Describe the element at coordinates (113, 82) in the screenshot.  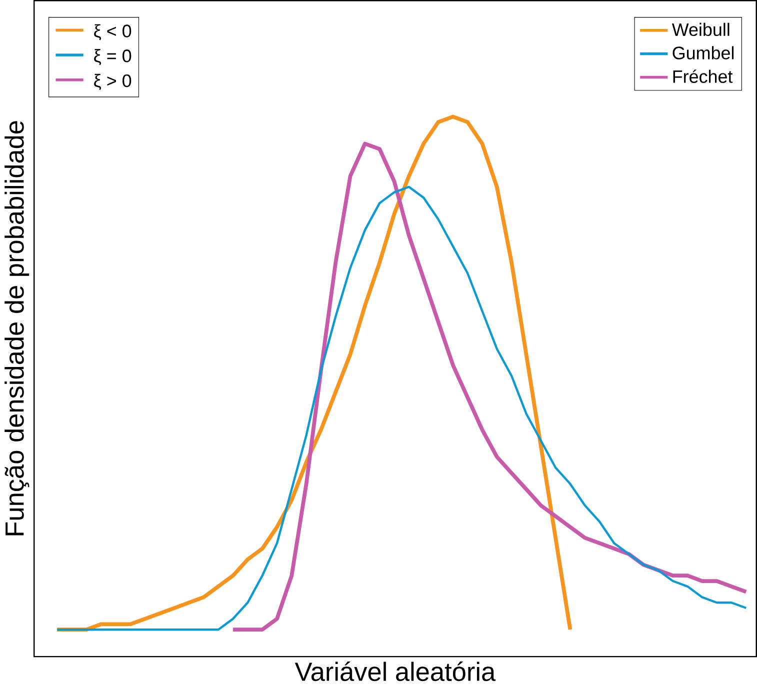
I see `text: ξ > 0` at that location.